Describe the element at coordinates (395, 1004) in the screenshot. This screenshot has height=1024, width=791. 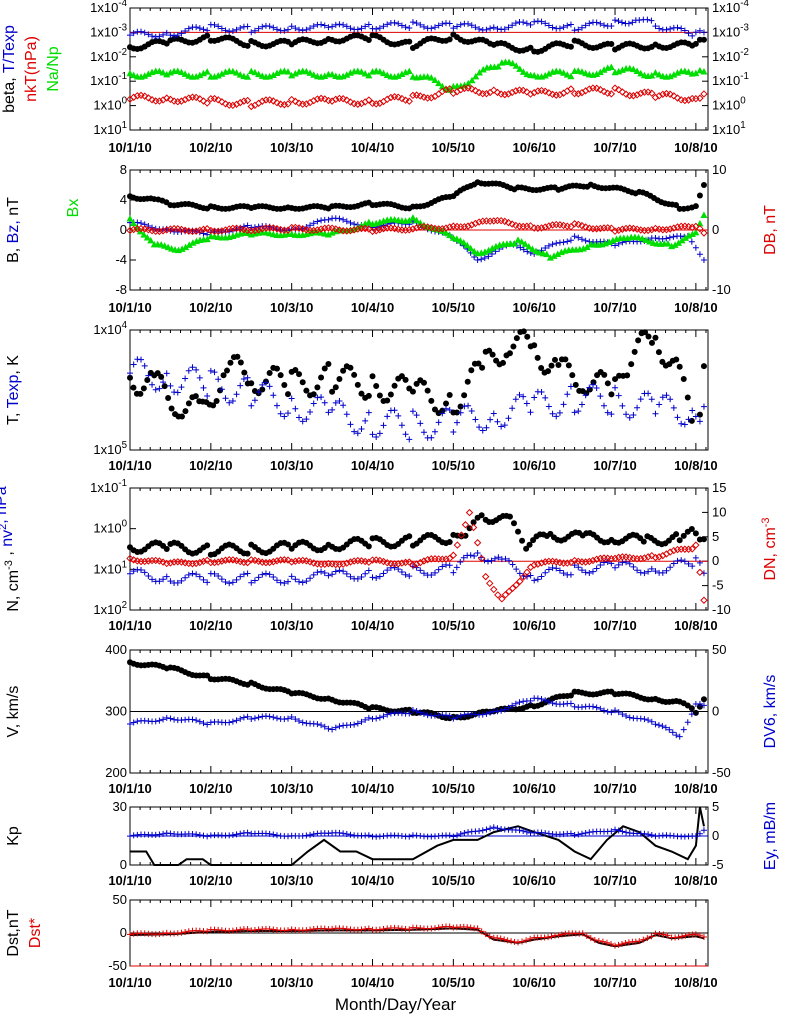
I see `x-axis-title: Month/Day/Year` at that location.